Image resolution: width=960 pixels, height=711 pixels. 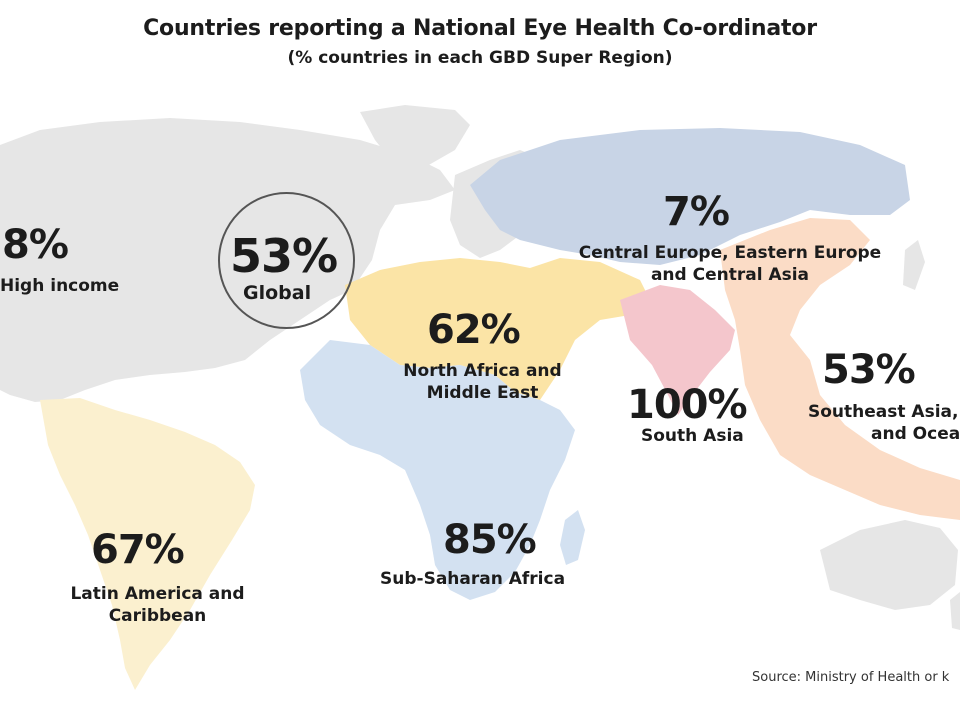 I want to click on global-circle, so click(x=286, y=260).